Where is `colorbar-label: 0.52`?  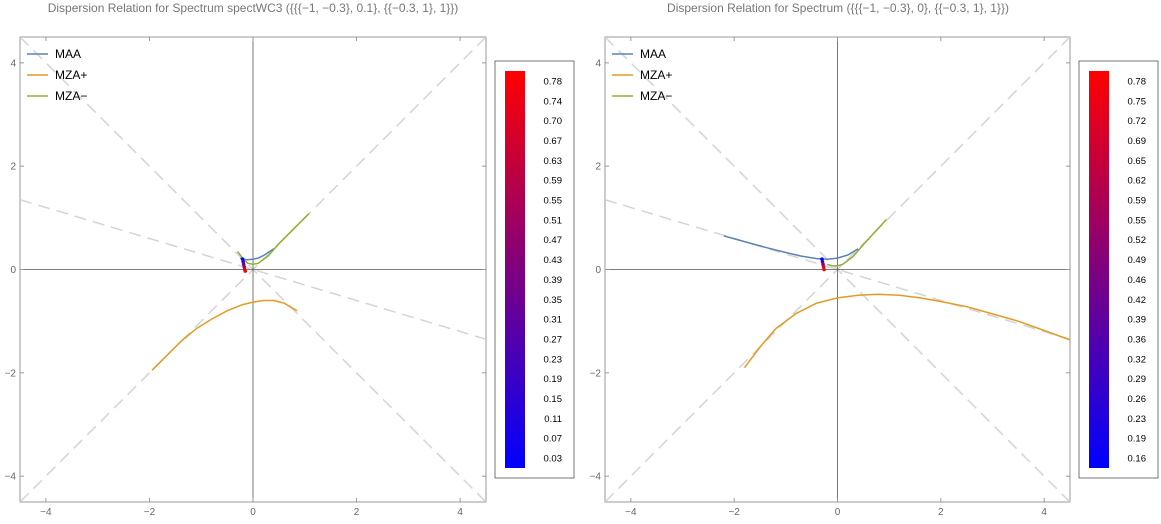
colorbar-label: 0.52 is located at coordinates (1137, 240).